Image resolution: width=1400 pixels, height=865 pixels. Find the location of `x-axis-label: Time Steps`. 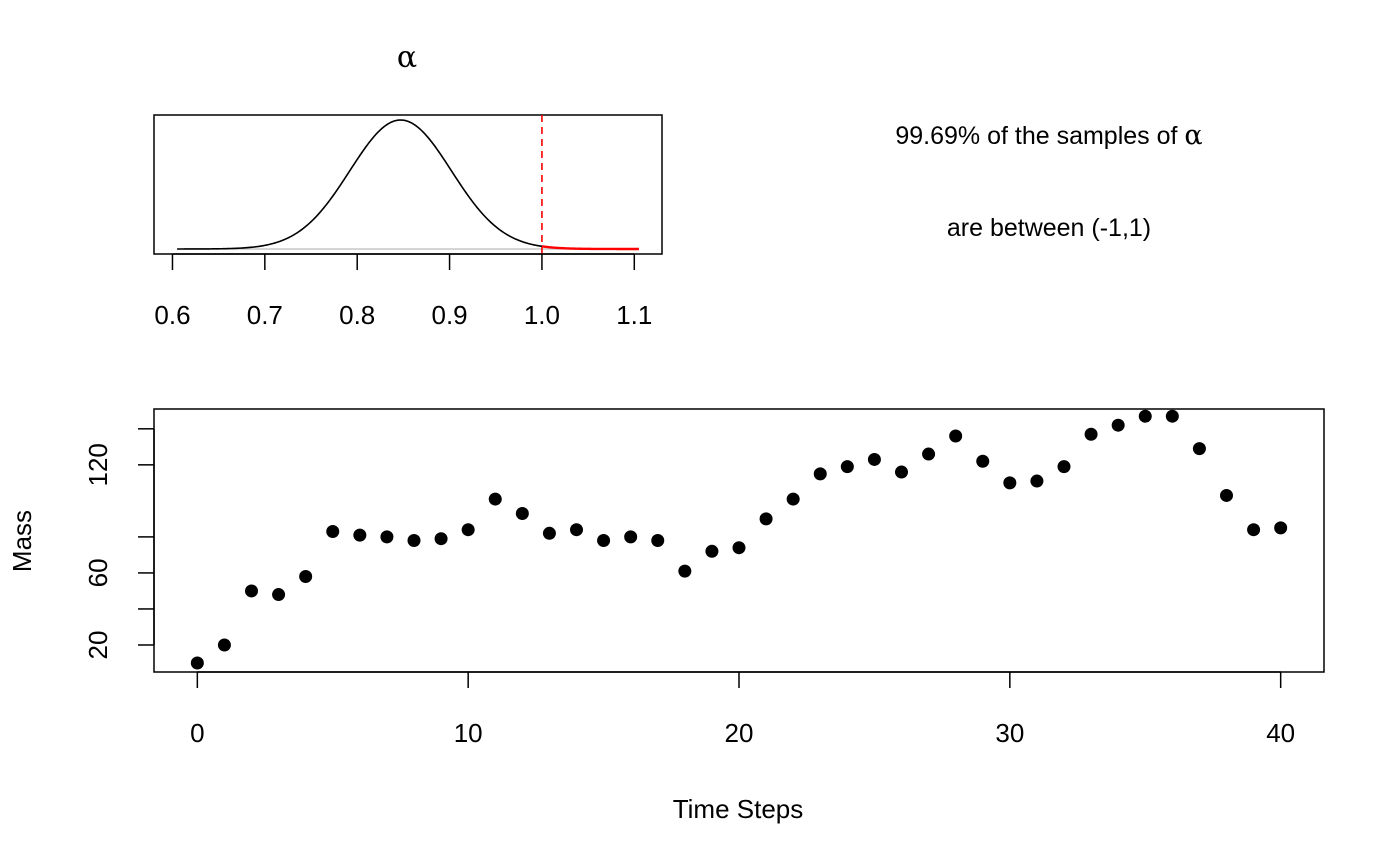

x-axis-label: Time Steps is located at coordinates (738, 809).